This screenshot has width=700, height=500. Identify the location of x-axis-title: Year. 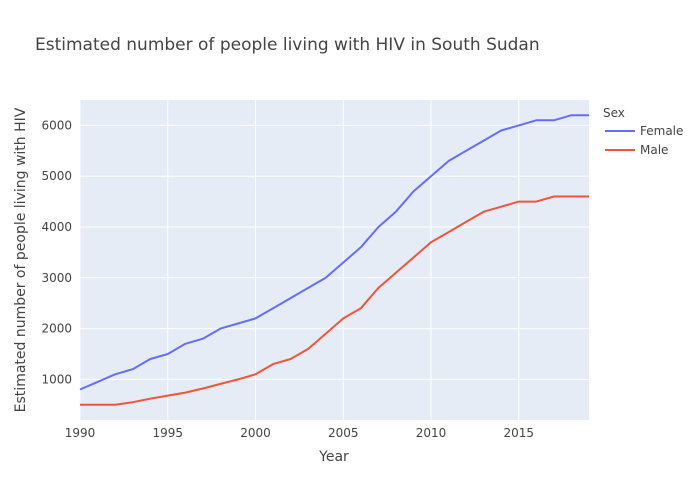
(333, 457).